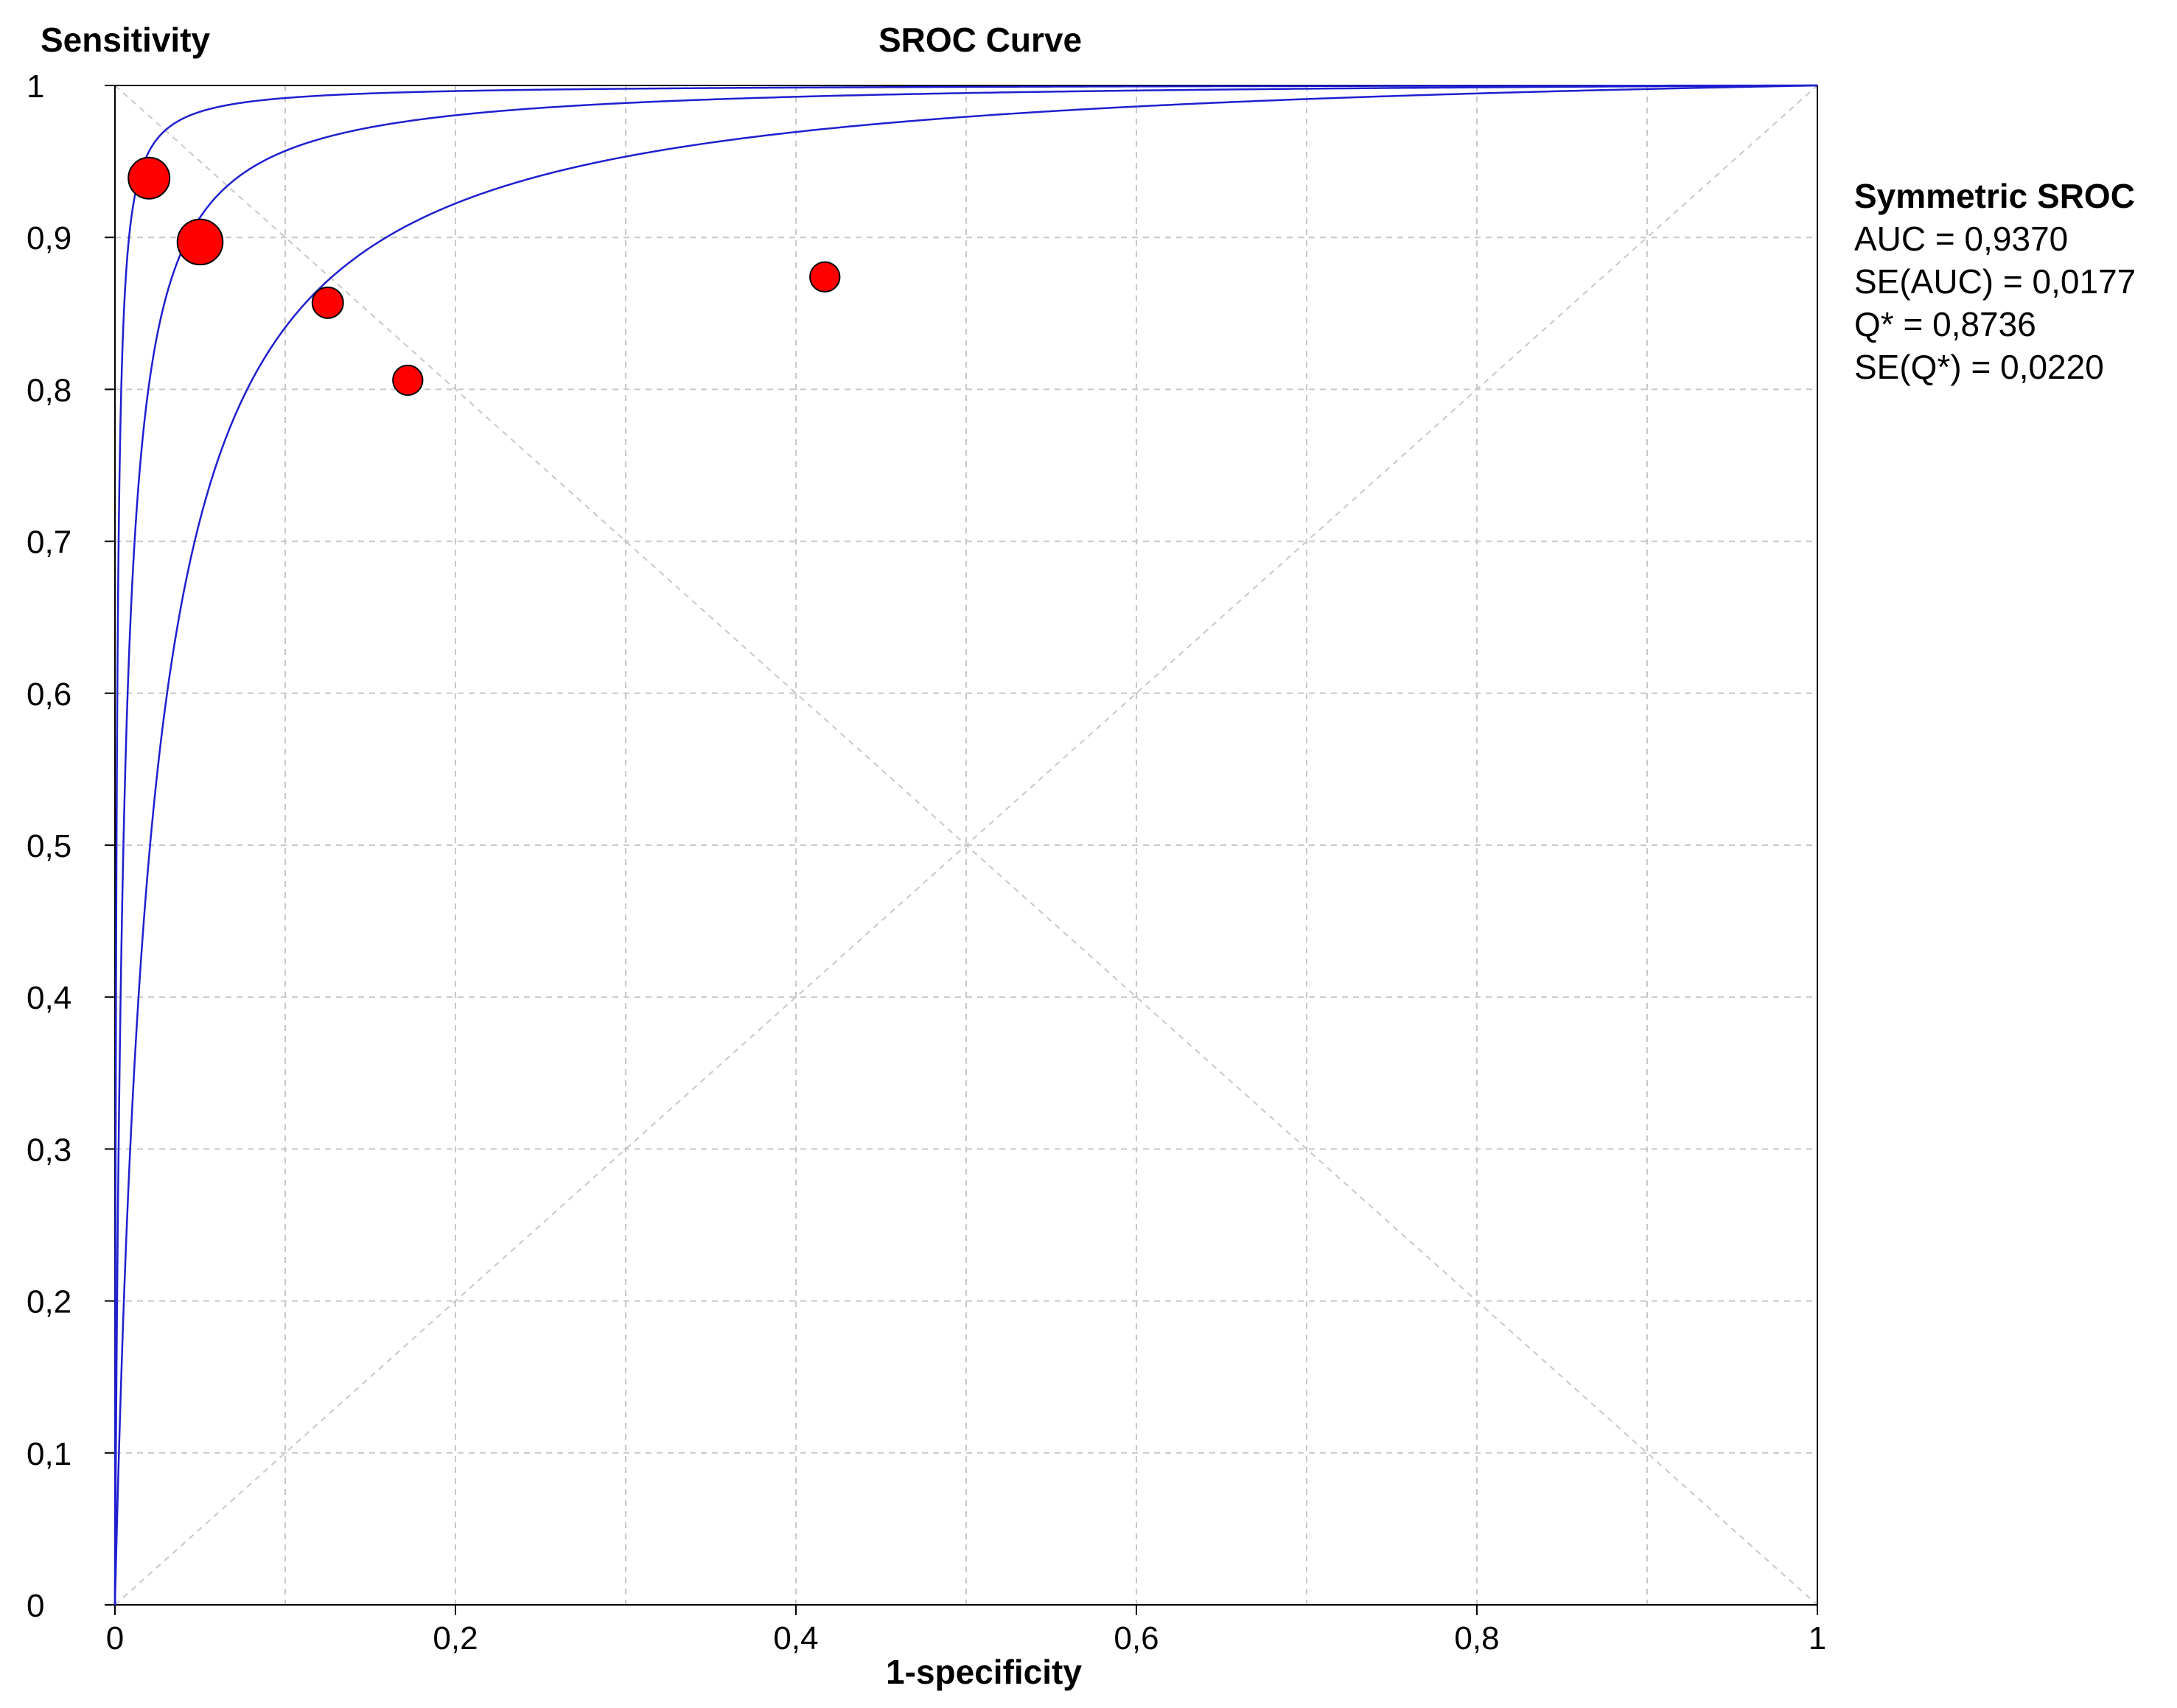 The height and width of the screenshot is (1708, 2177). What do you see at coordinates (35, 87) in the screenshot?
I see `y-tick-label: 1` at bounding box center [35, 87].